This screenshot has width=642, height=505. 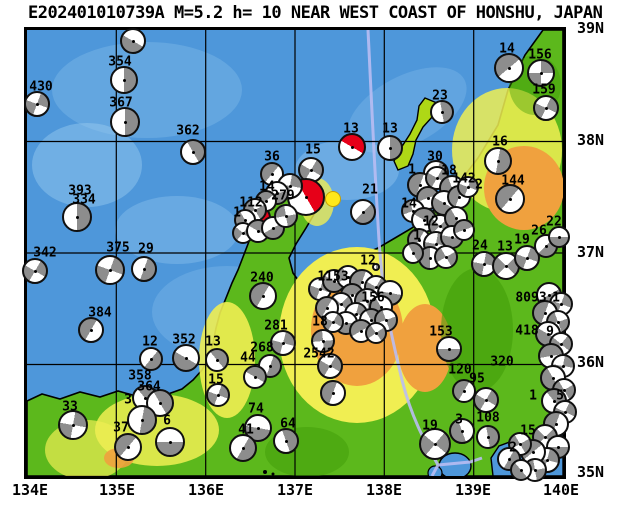 I want to click on mechanism-number-label: 1153, so click(x=333, y=277).